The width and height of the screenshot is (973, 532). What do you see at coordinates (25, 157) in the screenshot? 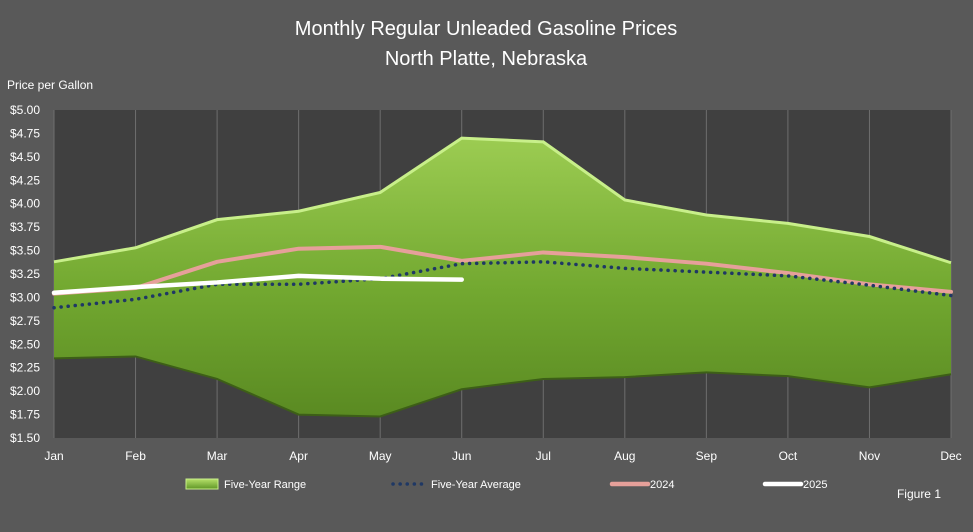
I see `y-tick-label: $4.50` at bounding box center [25, 157].